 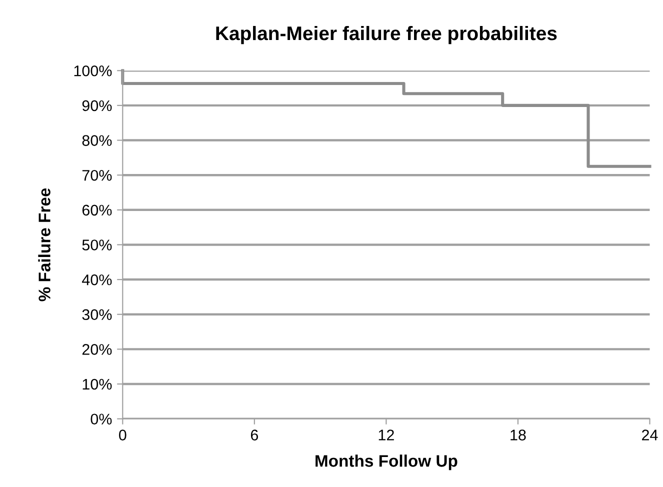 What do you see at coordinates (97, 210) in the screenshot?
I see `y-tick-label: 60%` at bounding box center [97, 210].